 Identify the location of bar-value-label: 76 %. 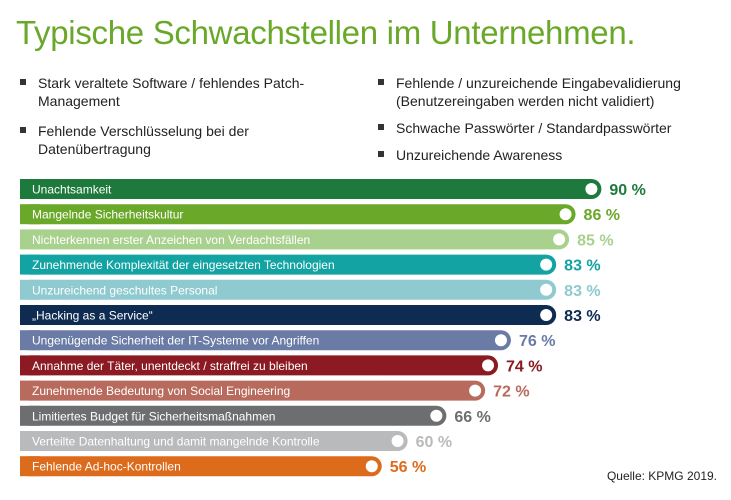
(537, 341).